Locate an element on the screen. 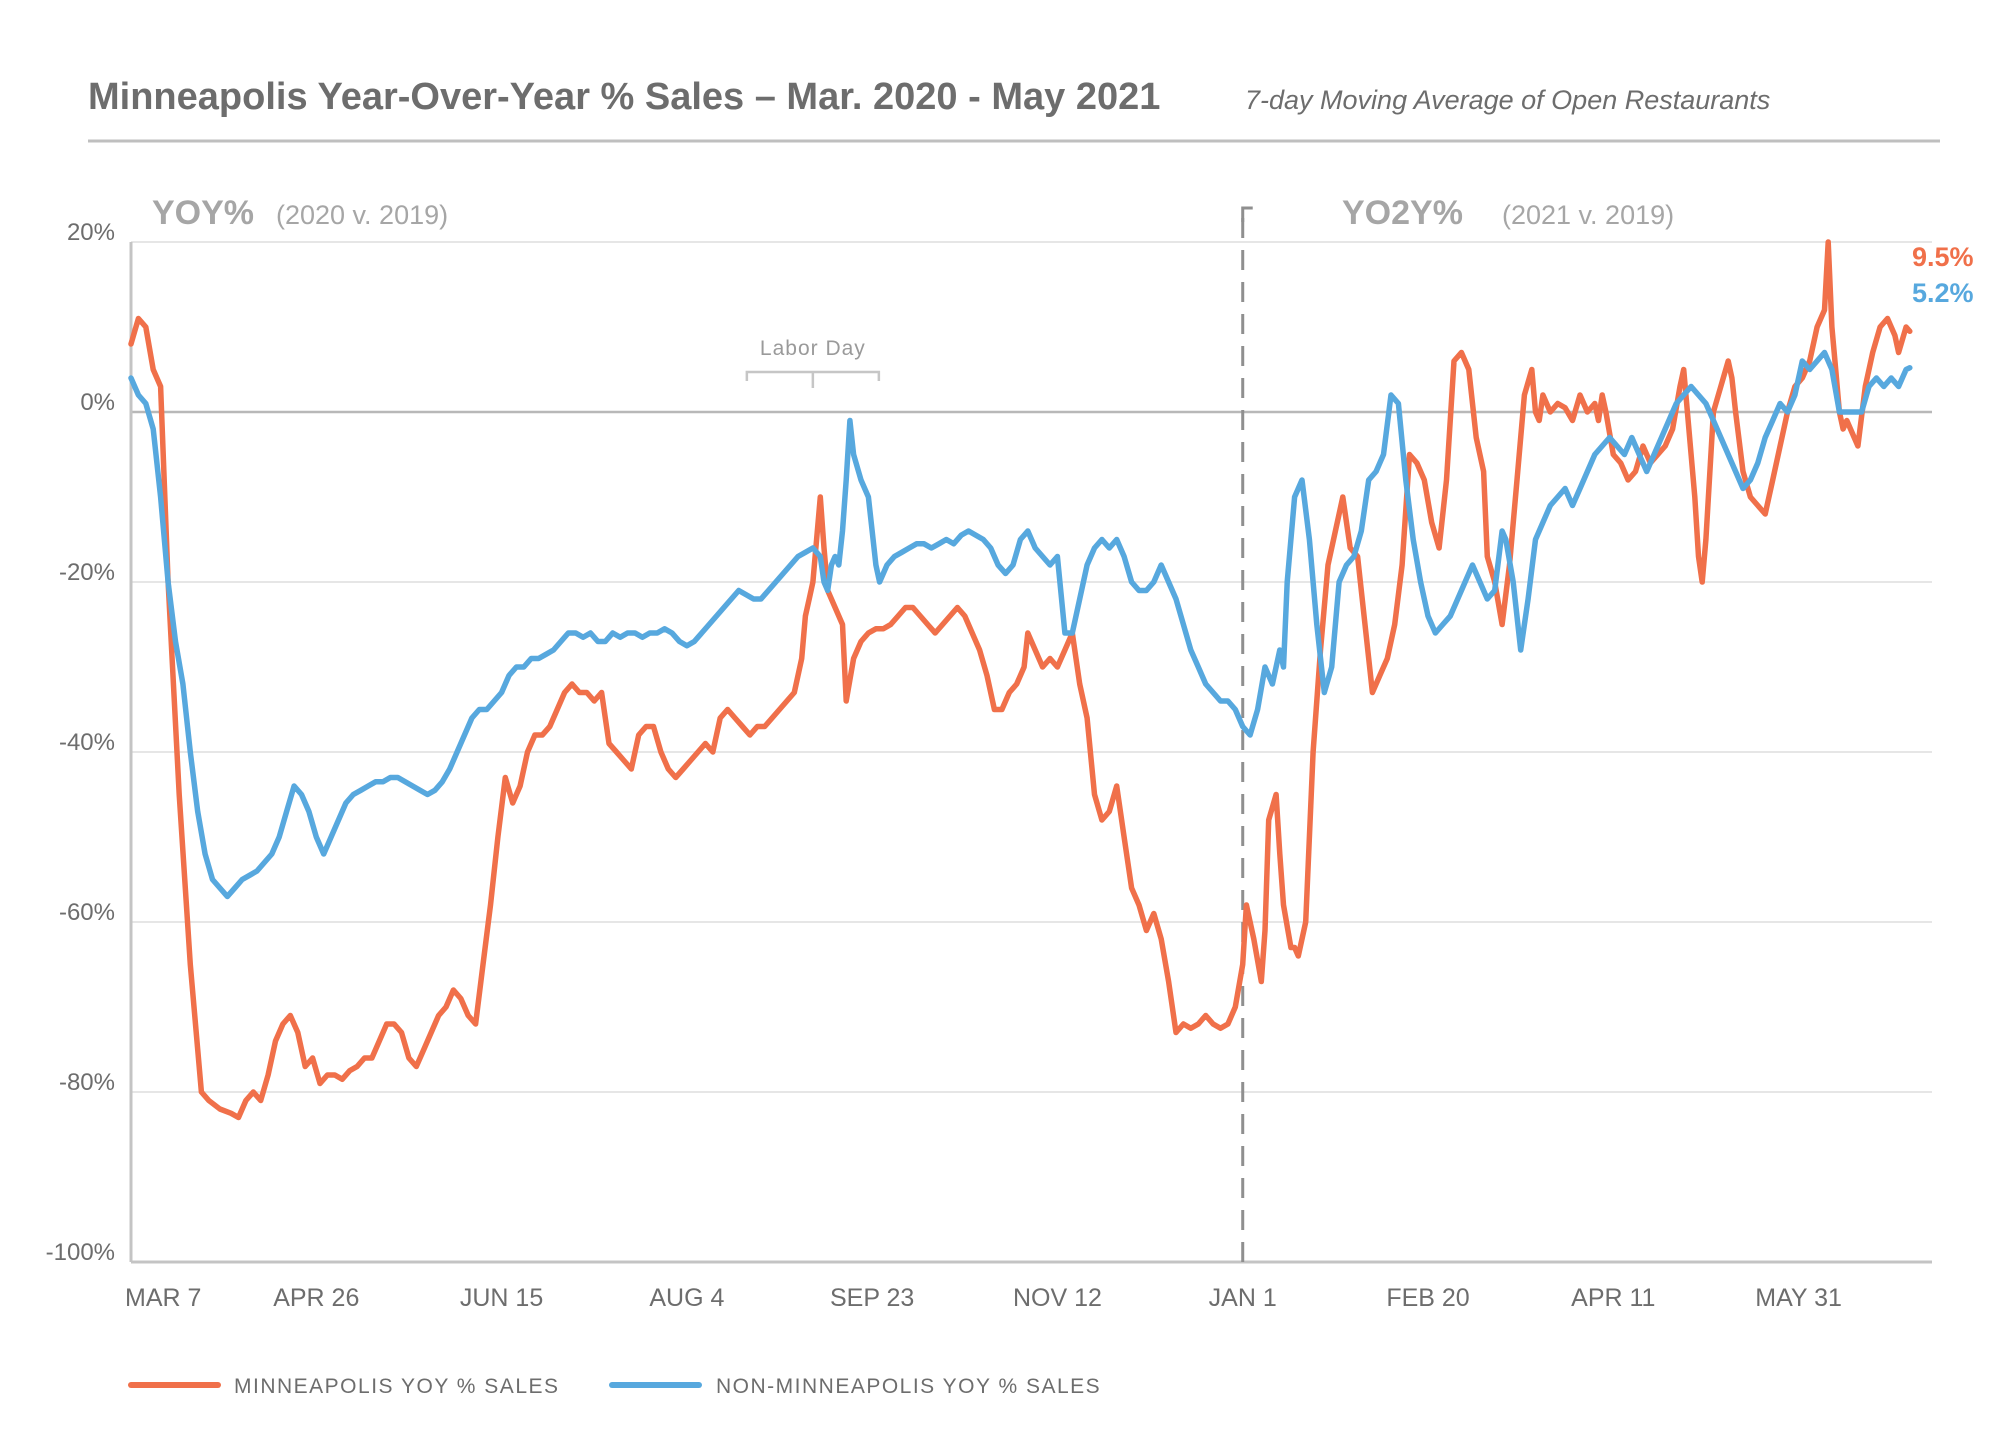 The image size is (2000, 1432). y-axis-ticks: 20% 0% -20% -40% -60% -80% -100% is located at coordinates (80, 742).